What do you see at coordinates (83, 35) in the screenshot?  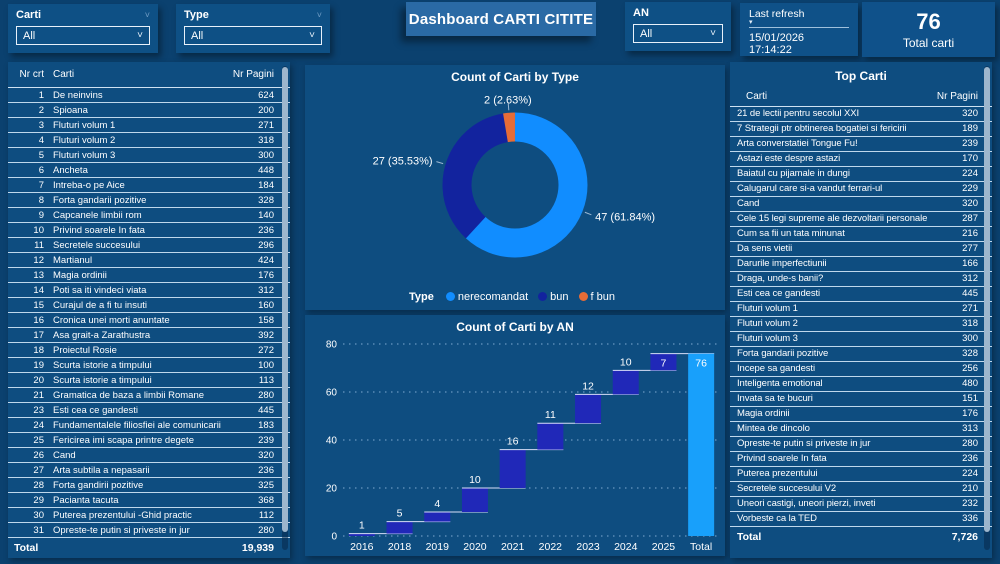 I see `slicer-carti-dropdown: All ˅` at bounding box center [83, 35].